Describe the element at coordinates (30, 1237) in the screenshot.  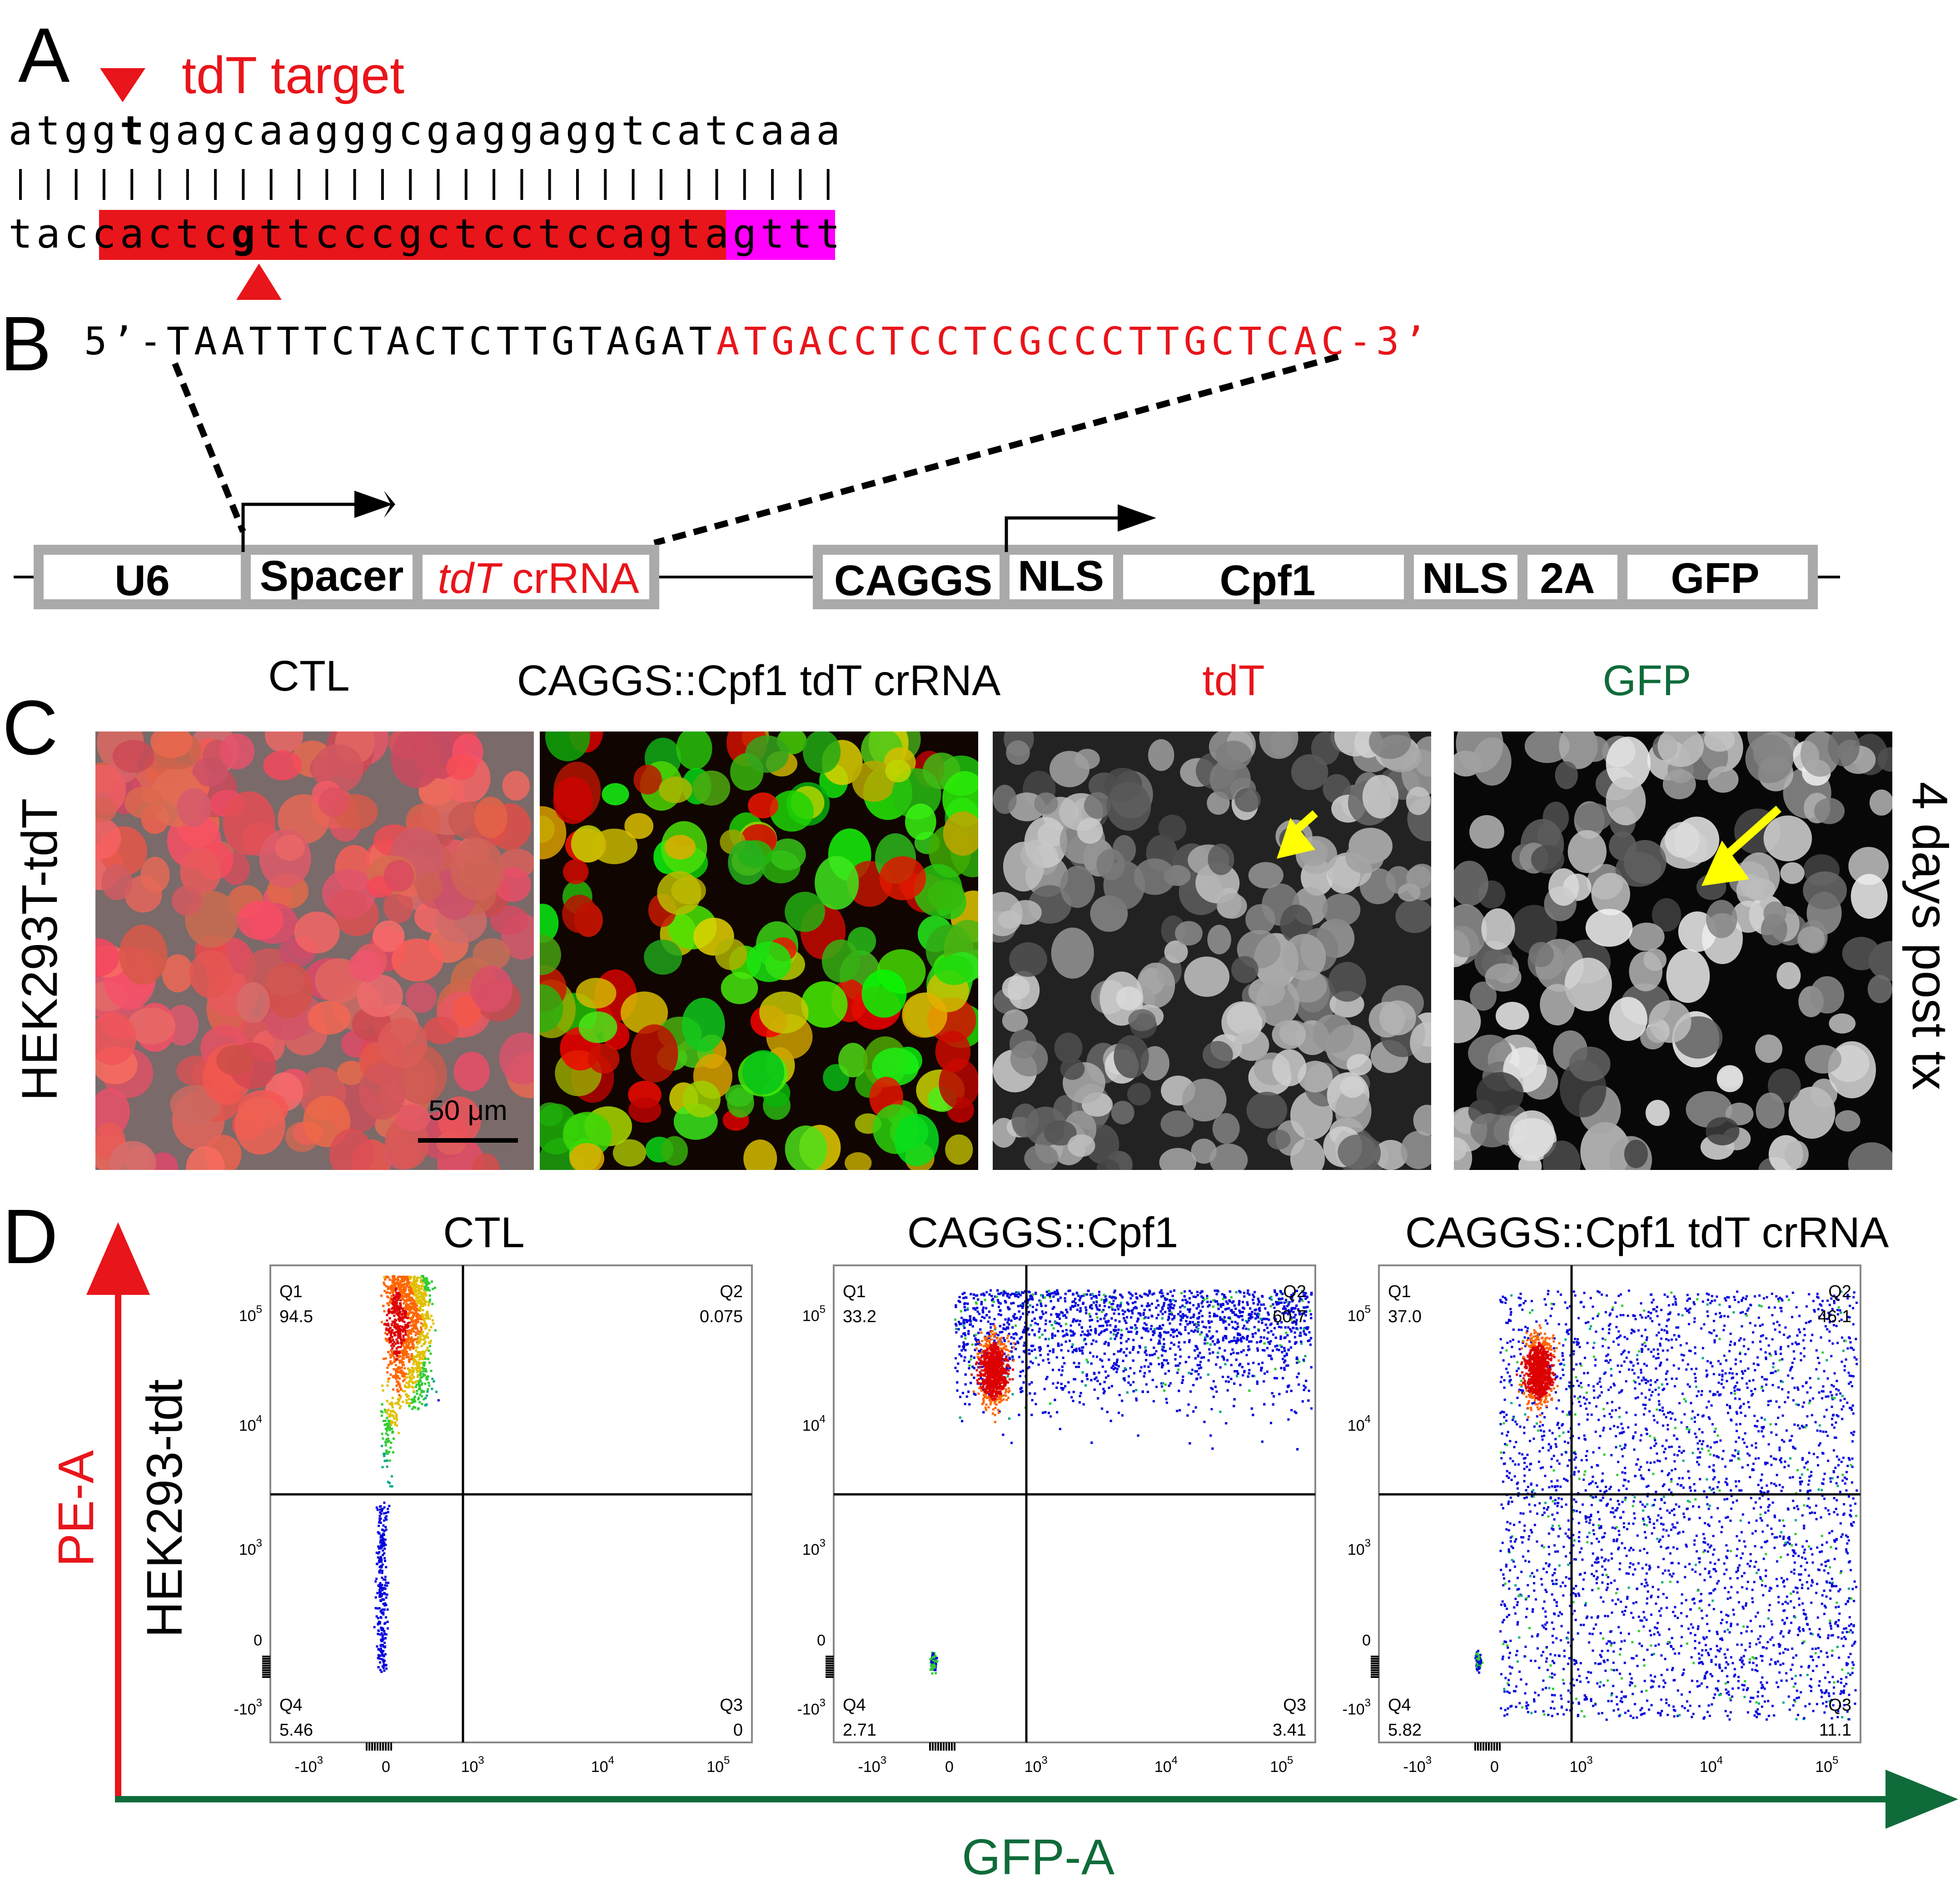
I see `panel-letter-d: D` at that location.